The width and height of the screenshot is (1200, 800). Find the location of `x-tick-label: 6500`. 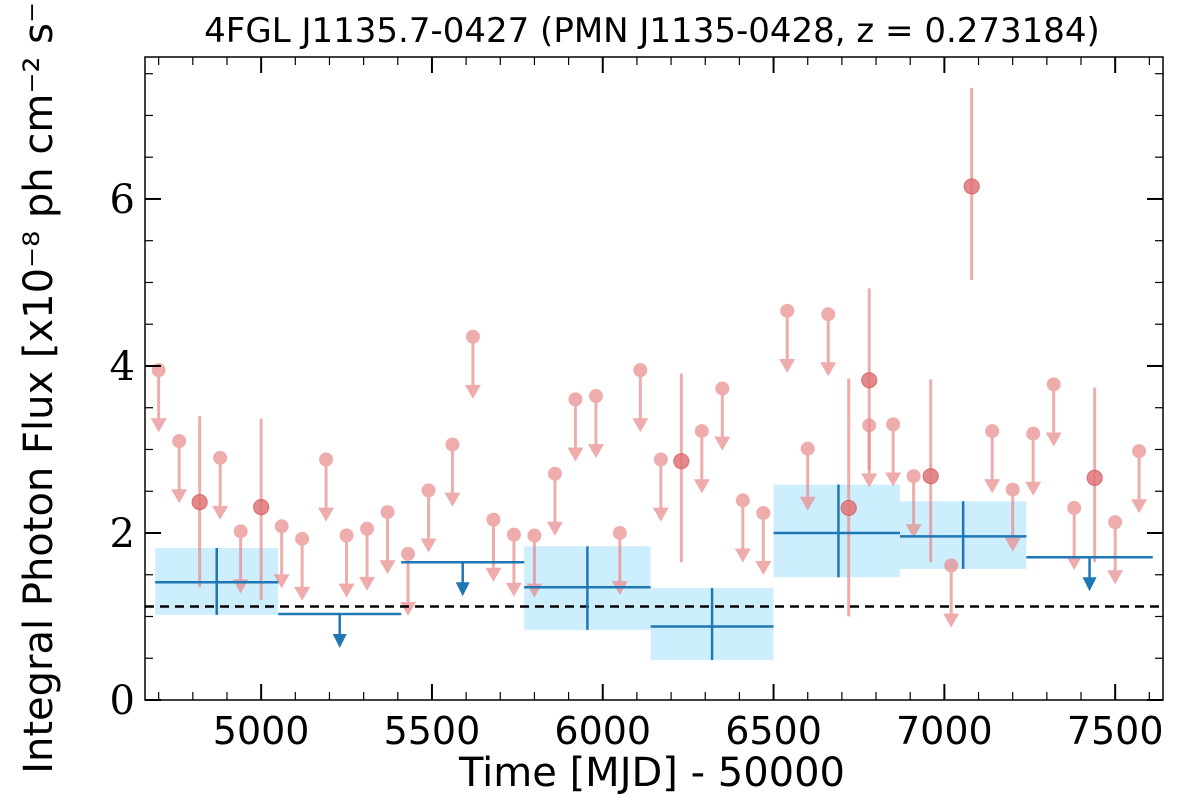

x-tick-label: 6500 is located at coordinates (773, 731).